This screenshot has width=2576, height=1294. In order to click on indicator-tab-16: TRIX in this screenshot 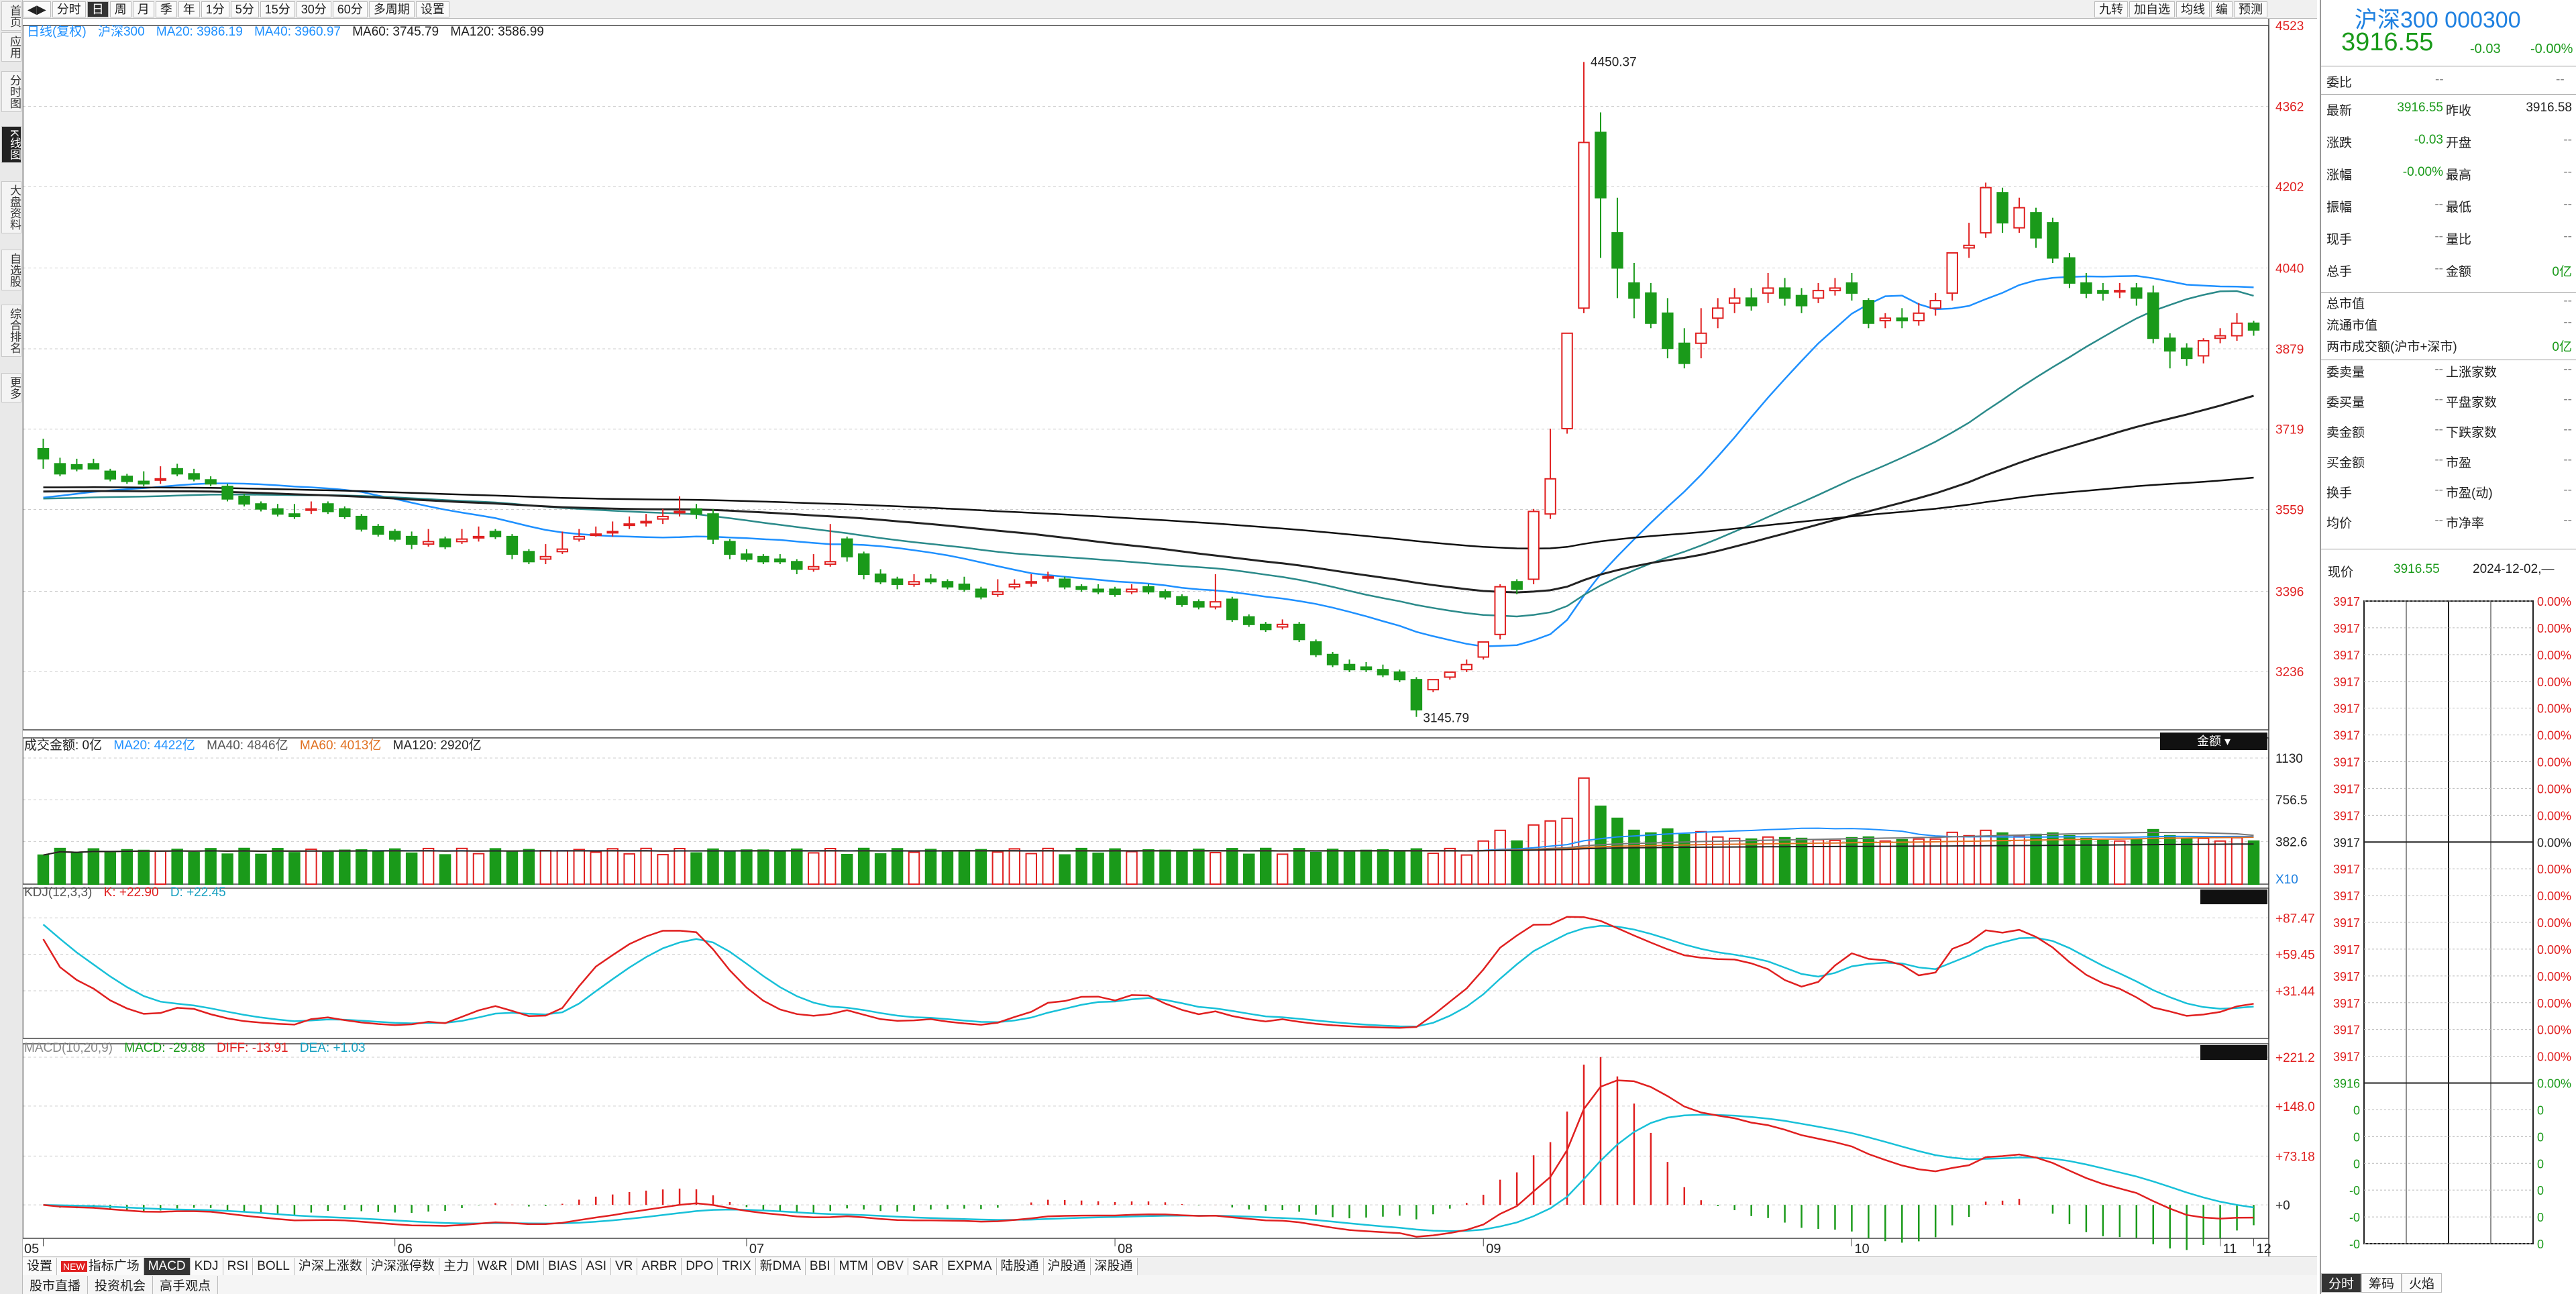, I will do `click(737, 1266)`.